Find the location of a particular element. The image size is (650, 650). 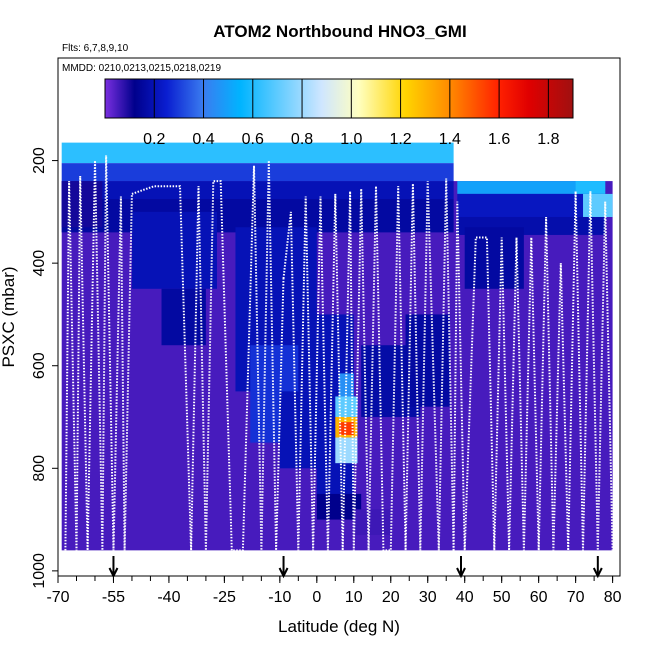

x-tick-label: -10 is located at coordinates (279, 597).